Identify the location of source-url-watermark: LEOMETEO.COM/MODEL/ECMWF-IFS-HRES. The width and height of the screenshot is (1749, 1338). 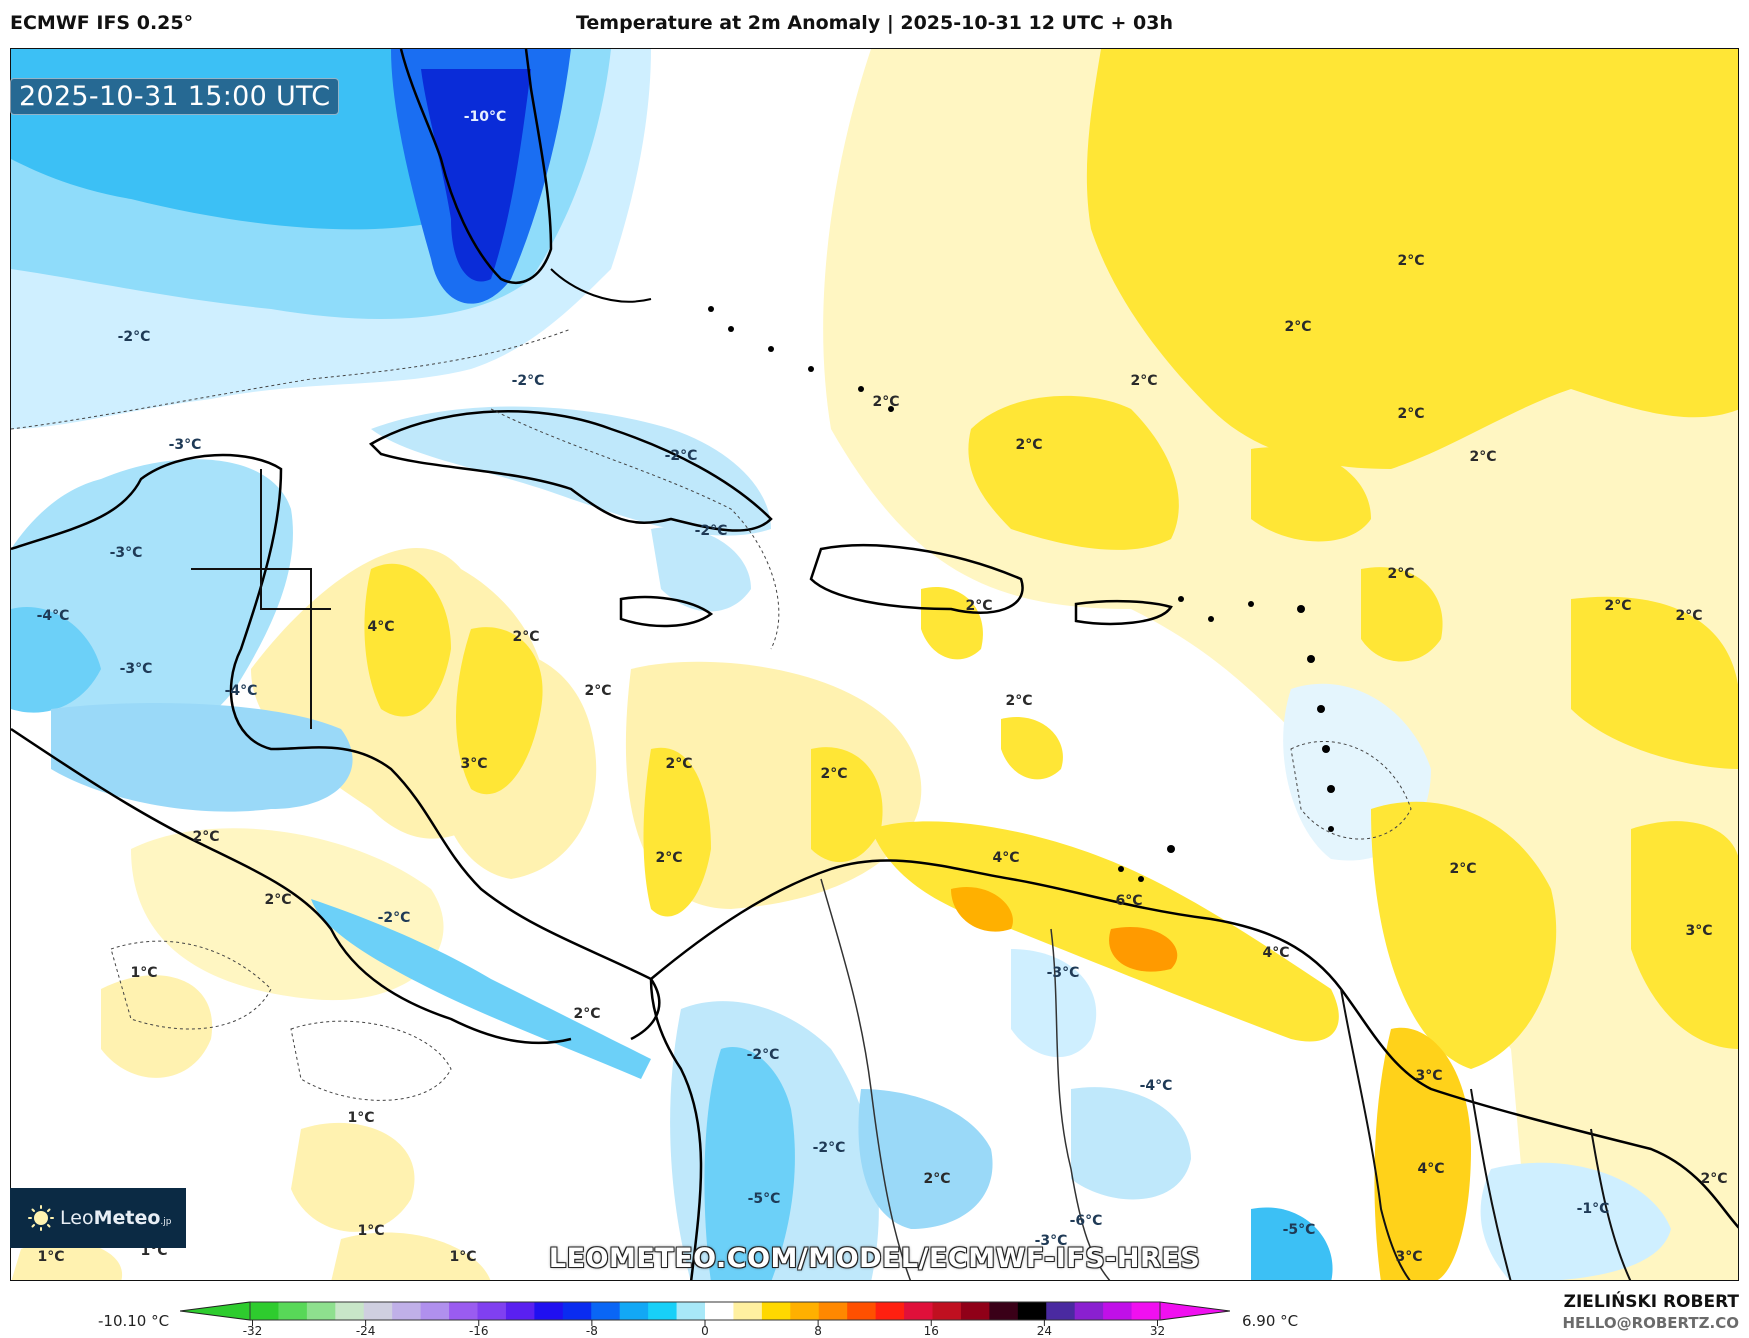
(874, 1258).